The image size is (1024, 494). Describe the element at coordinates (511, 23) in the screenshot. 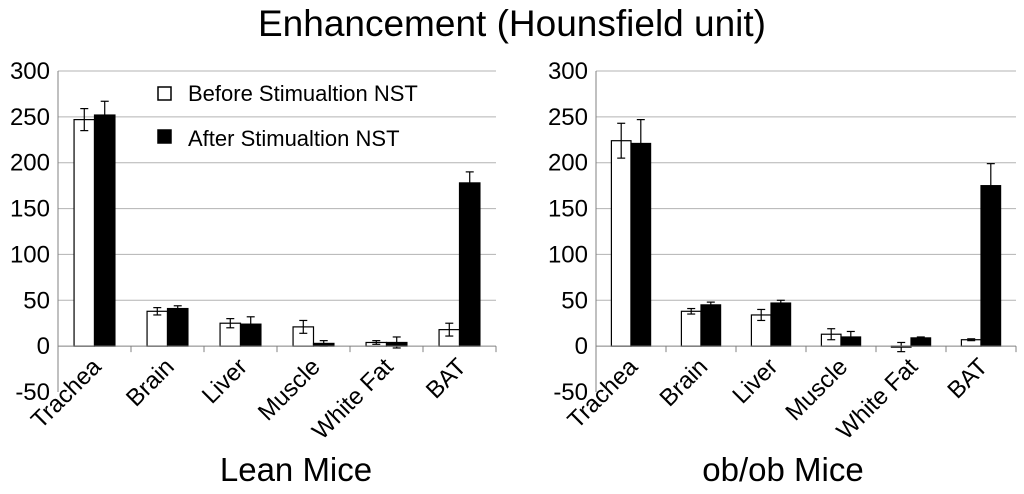

I see `main-title: Enhancement (Hounsfield unit)` at that location.